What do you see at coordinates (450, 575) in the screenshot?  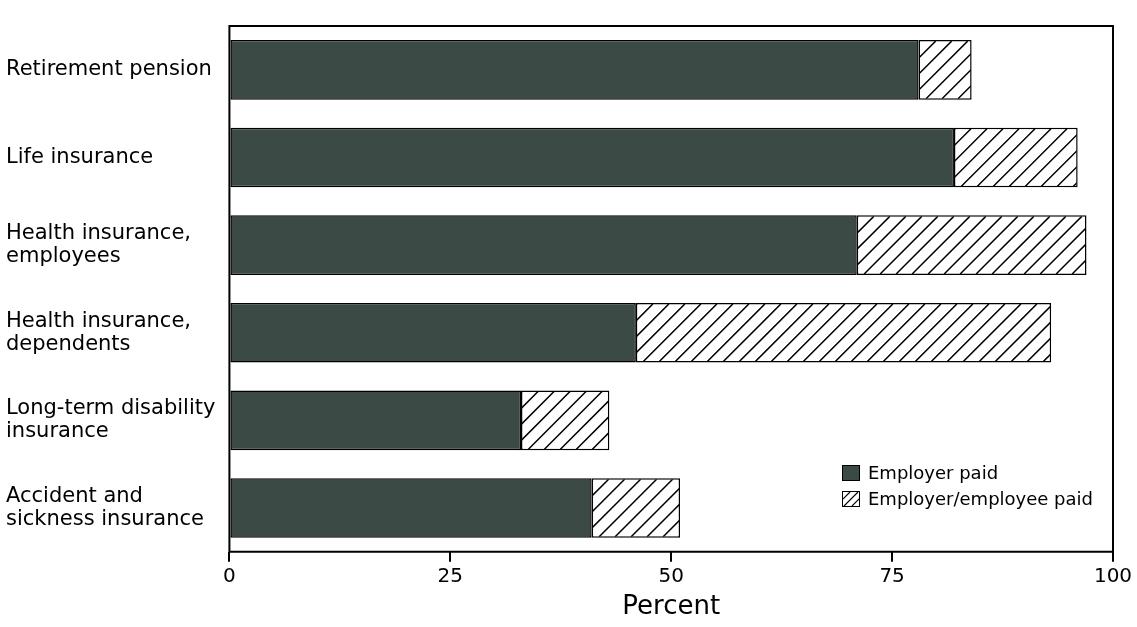 I see `x-tick-label: 25` at bounding box center [450, 575].